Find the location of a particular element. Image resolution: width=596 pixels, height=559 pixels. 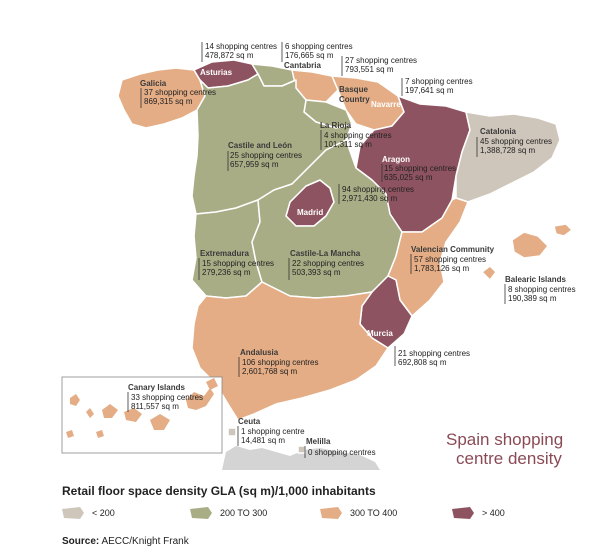

stat-ceuta-centres: 1 shopping centre is located at coordinates (273, 431).